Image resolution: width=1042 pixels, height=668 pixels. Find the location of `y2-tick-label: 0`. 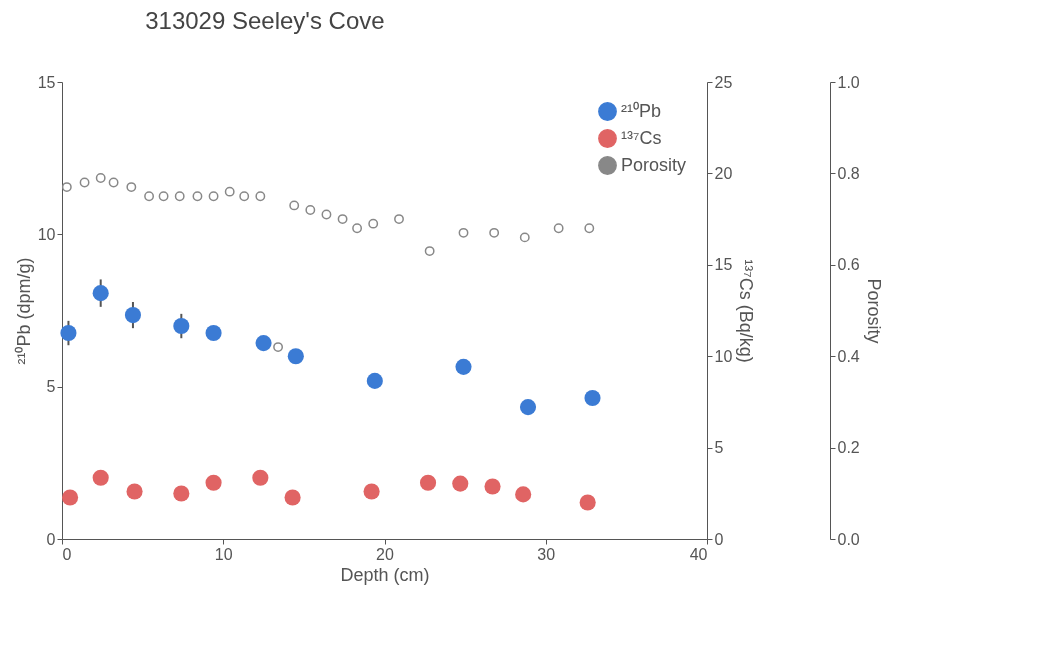

y2-tick-label: 0 is located at coordinates (719, 539).